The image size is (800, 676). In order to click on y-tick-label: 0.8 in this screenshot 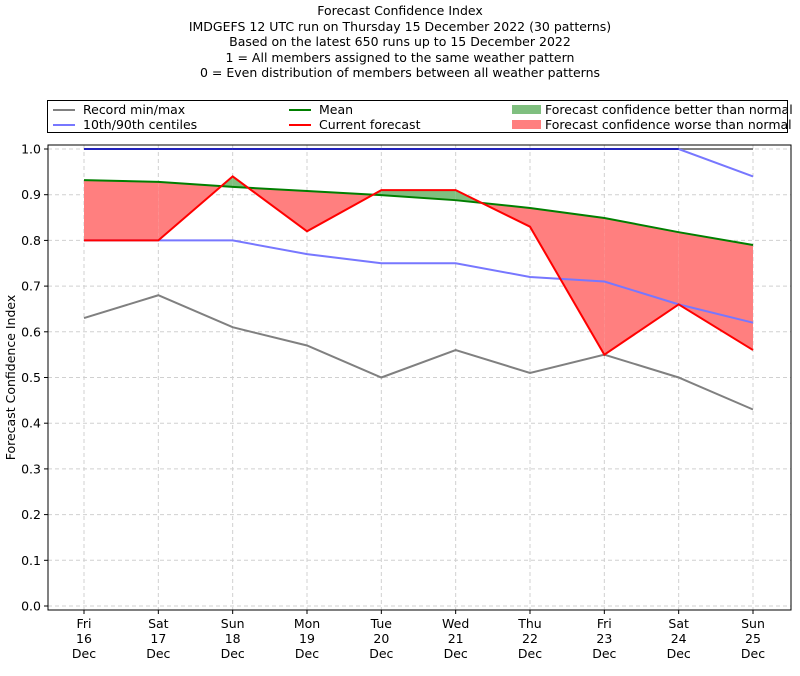, I will do `click(31, 240)`.